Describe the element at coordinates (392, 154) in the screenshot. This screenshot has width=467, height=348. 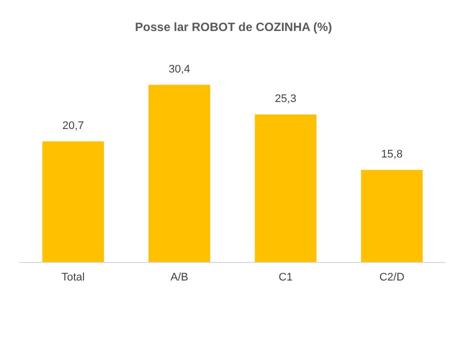
I see `data-label: 15,8` at that location.